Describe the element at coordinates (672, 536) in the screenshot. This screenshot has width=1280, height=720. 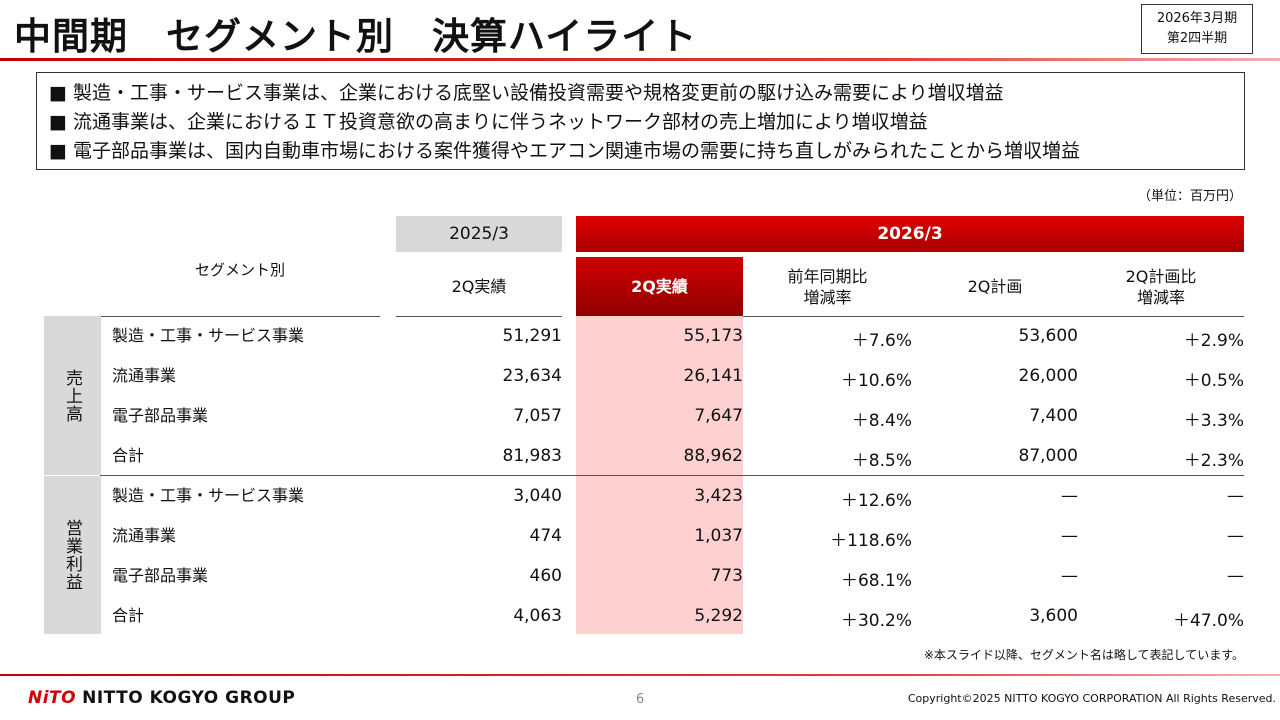
I see `table-row: 流通事業 474 1,037 ＋118.6% — —` at that location.